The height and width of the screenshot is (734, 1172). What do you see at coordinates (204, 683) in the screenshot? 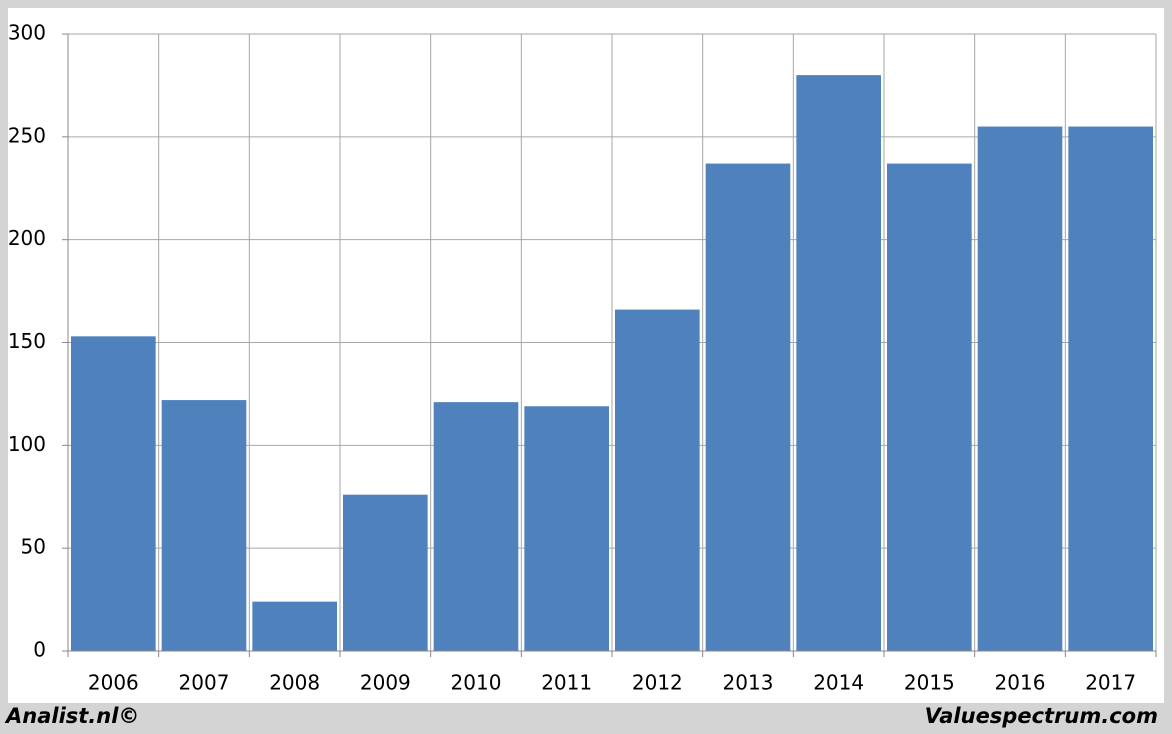
I see `x-tick-label: 2007` at bounding box center [204, 683].